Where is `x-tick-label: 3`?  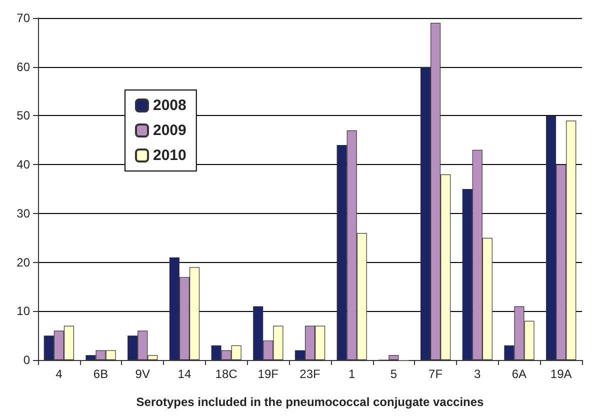
x-tick-label: 3 is located at coordinates (478, 374).